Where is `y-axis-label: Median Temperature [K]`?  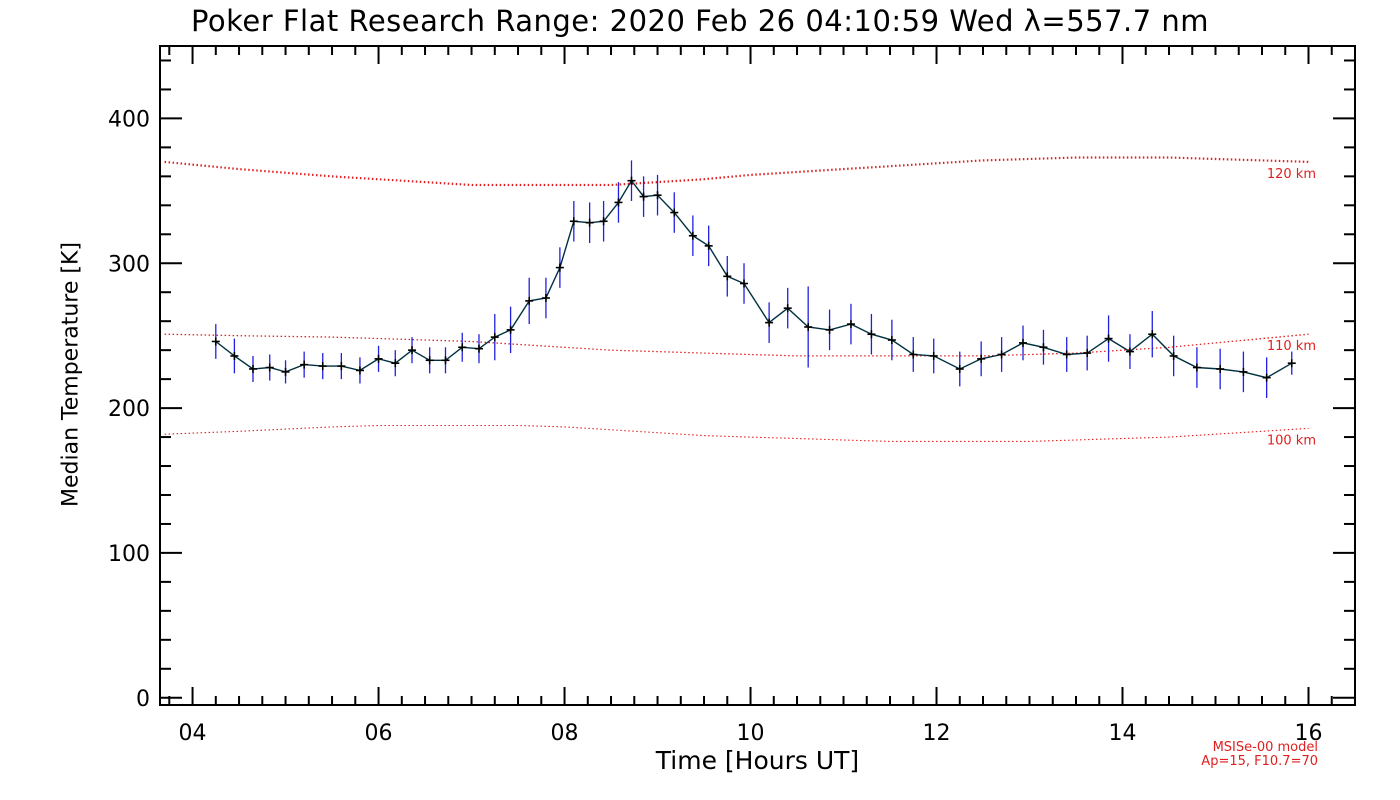
y-axis-label: Median Temperature [K] is located at coordinates (71, 374).